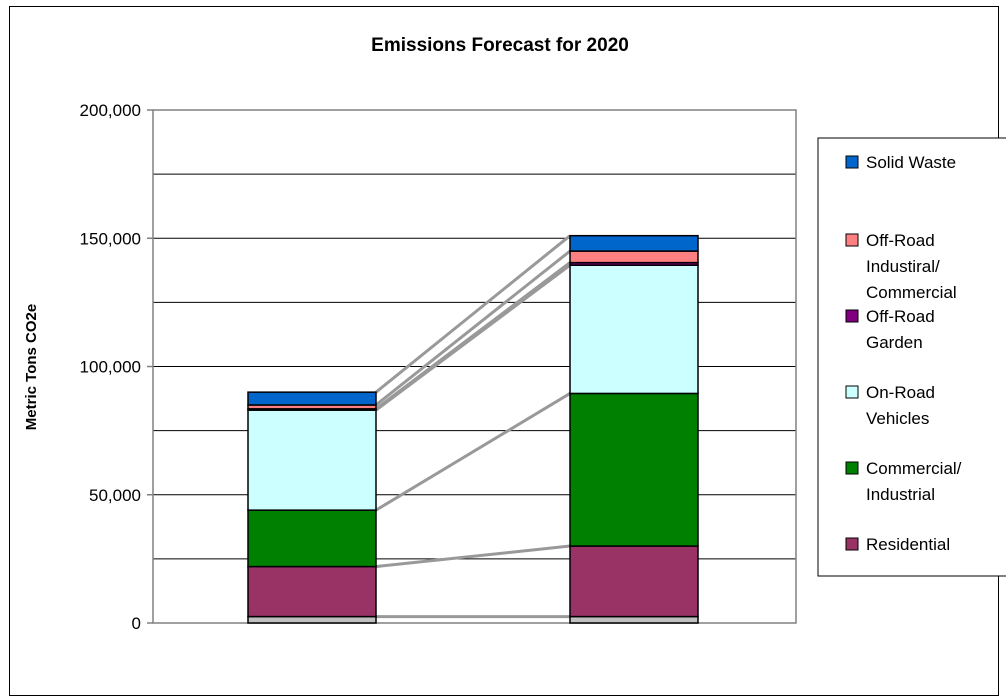 This screenshot has height=700, width=1006. What do you see at coordinates (911, 292) in the screenshot?
I see `legend-label: Commercial` at bounding box center [911, 292].